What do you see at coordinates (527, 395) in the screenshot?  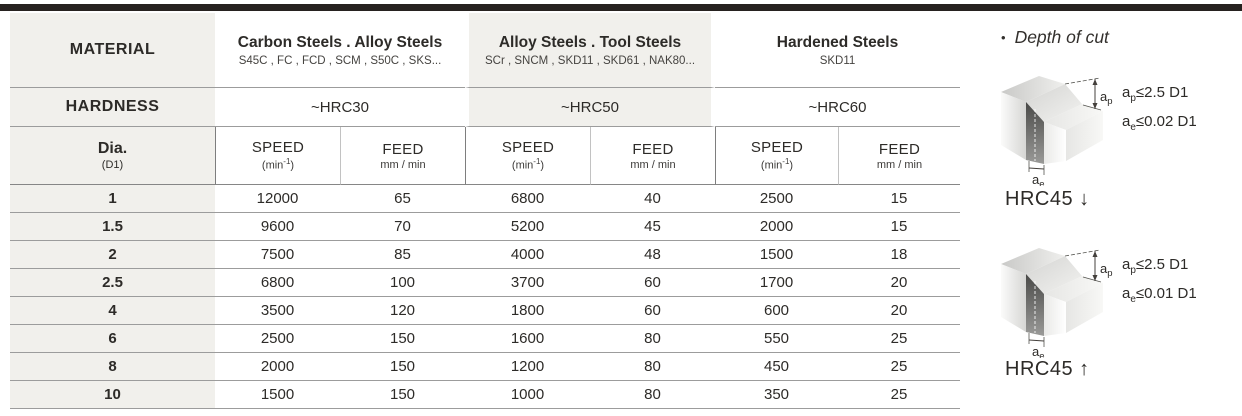 I see `value-cell: 1000` at bounding box center [527, 395].